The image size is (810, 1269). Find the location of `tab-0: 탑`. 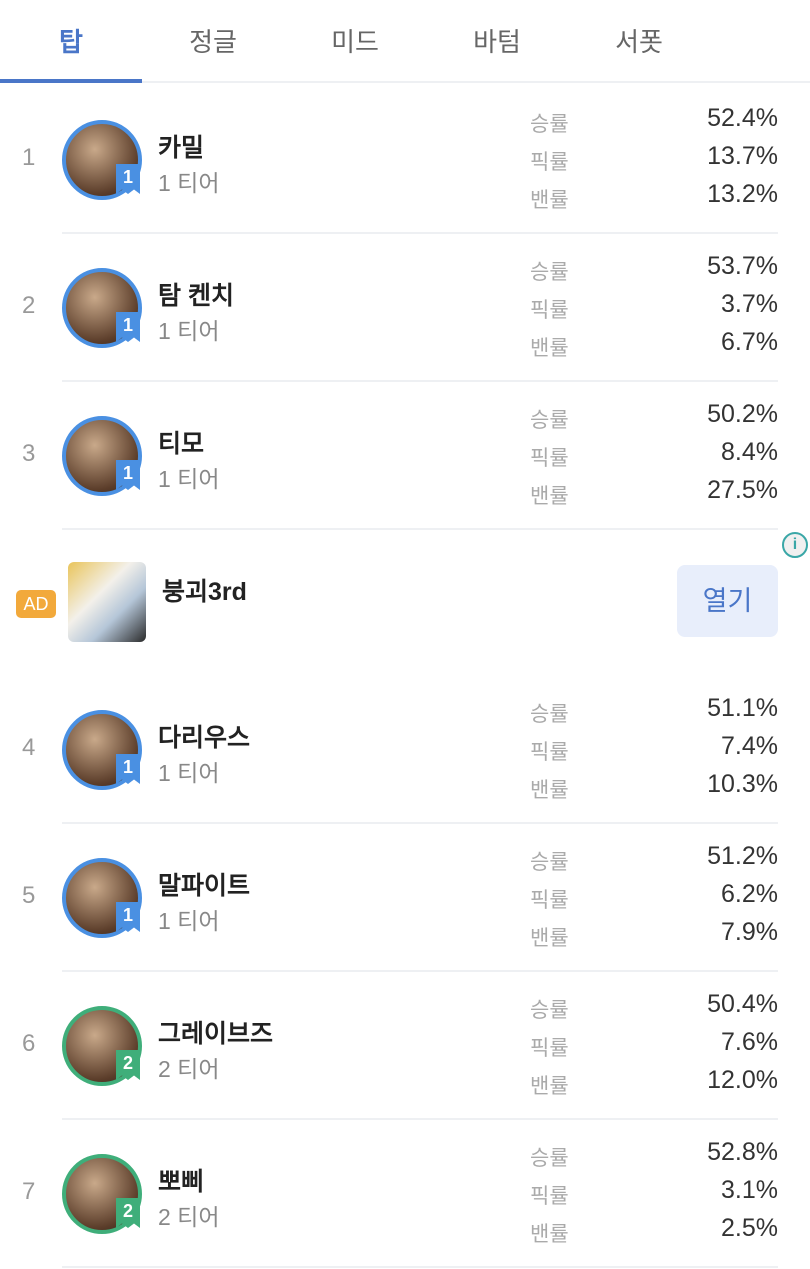

tab-0: 탑 is located at coordinates (71, 42).